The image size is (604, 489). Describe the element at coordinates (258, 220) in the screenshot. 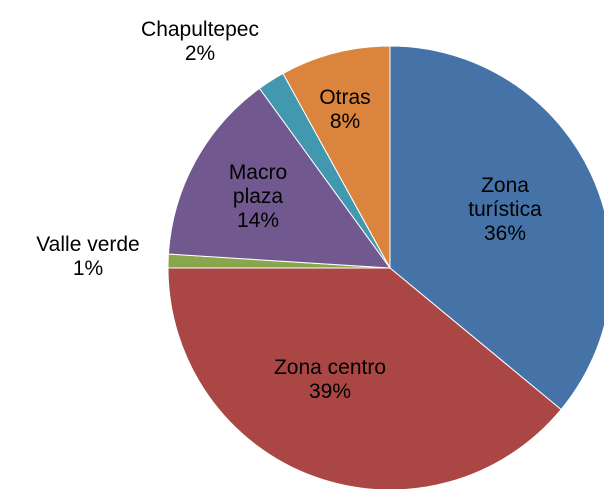

I see `value-label: 14%` at that location.